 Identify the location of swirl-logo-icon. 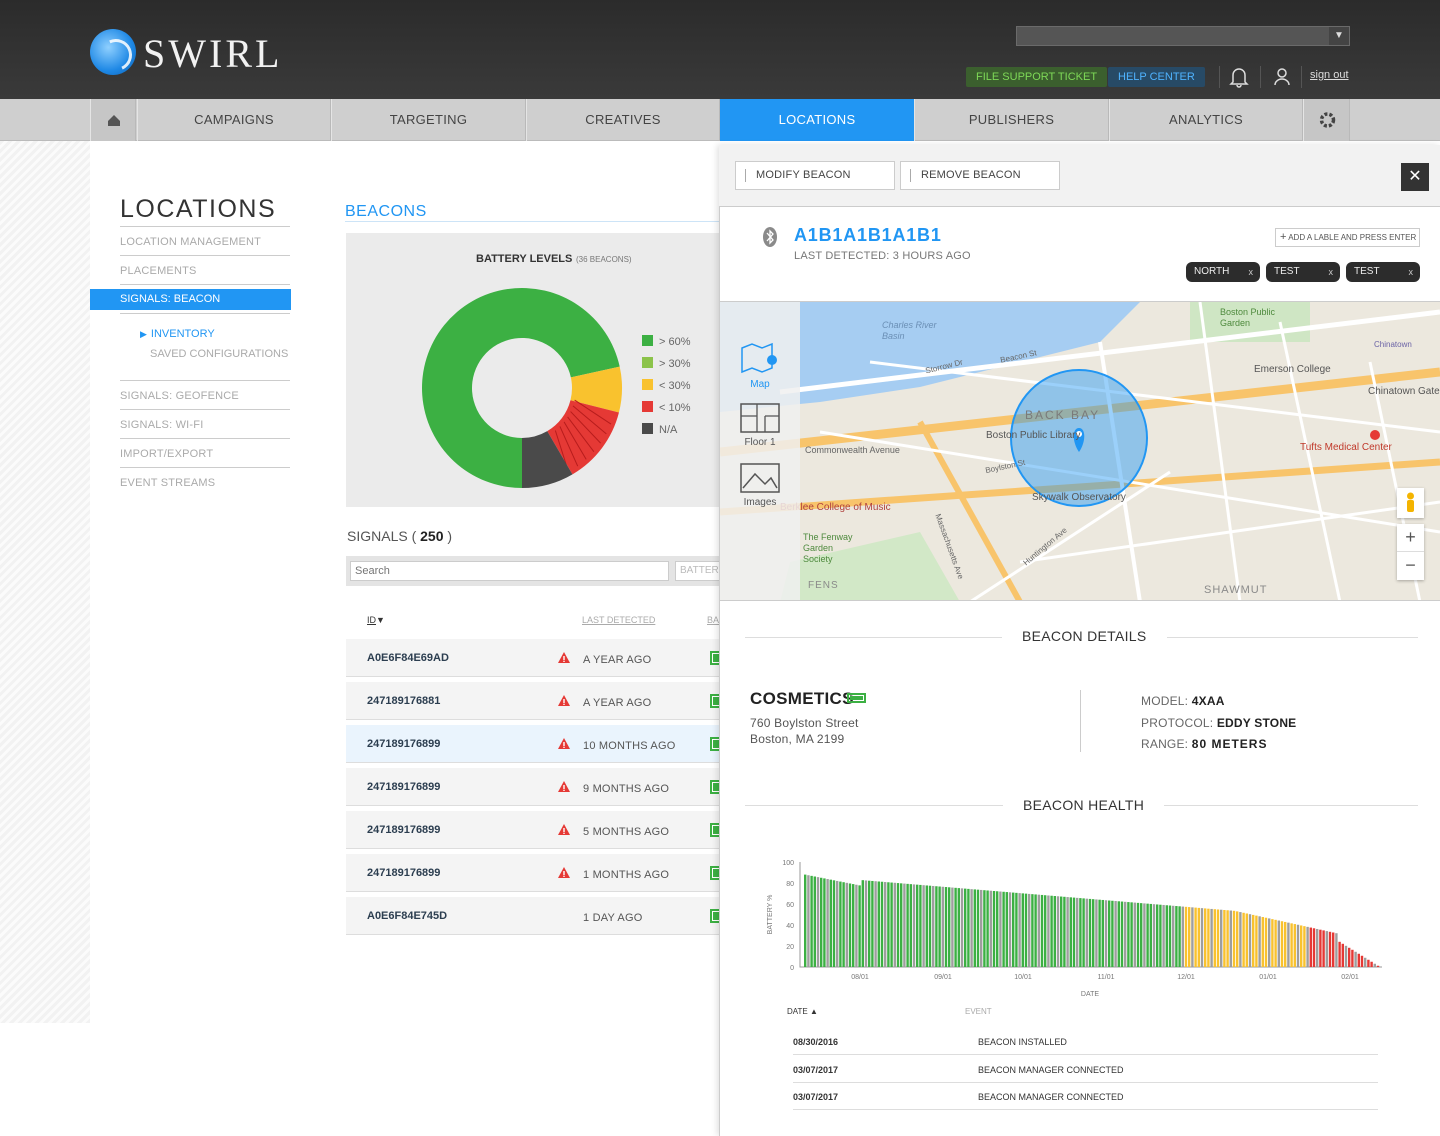
(113, 52).